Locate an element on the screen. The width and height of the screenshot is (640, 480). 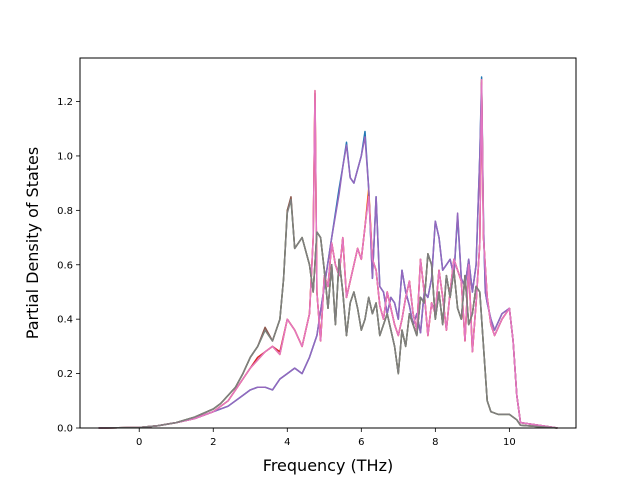
y-tick-label: 1.0 is located at coordinates (65, 156).